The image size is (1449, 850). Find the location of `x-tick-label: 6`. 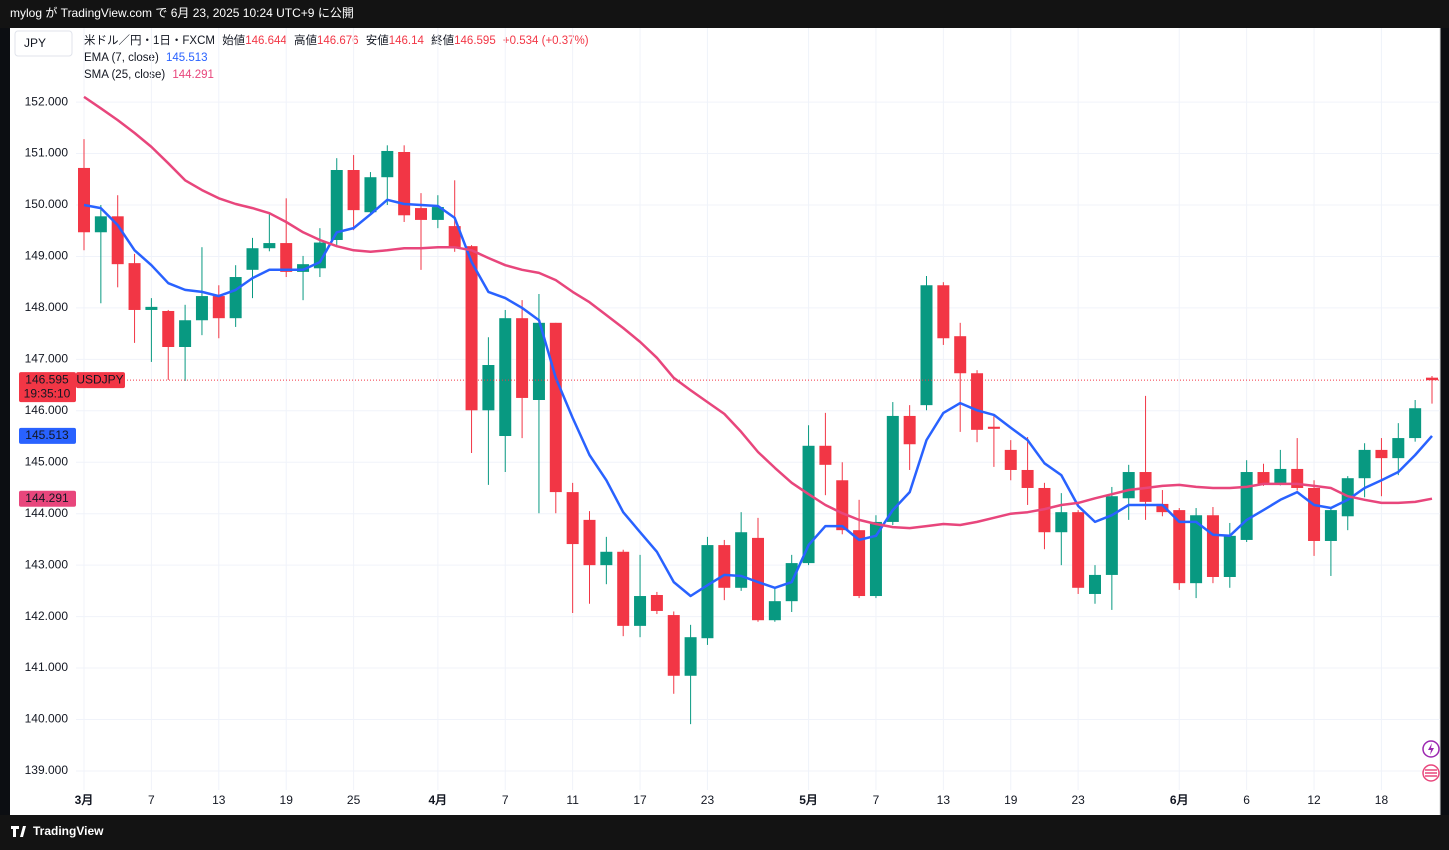

x-tick-label: 6 is located at coordinates (1246, 800).